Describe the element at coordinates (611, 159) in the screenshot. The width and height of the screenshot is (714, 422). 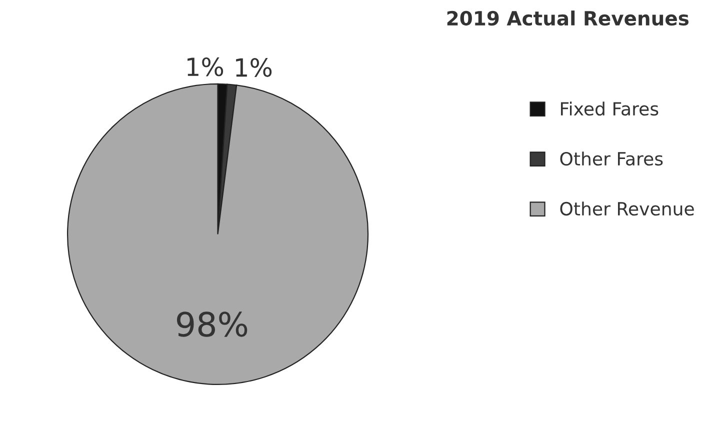
I see `legend-label: Other Fares` at that location.